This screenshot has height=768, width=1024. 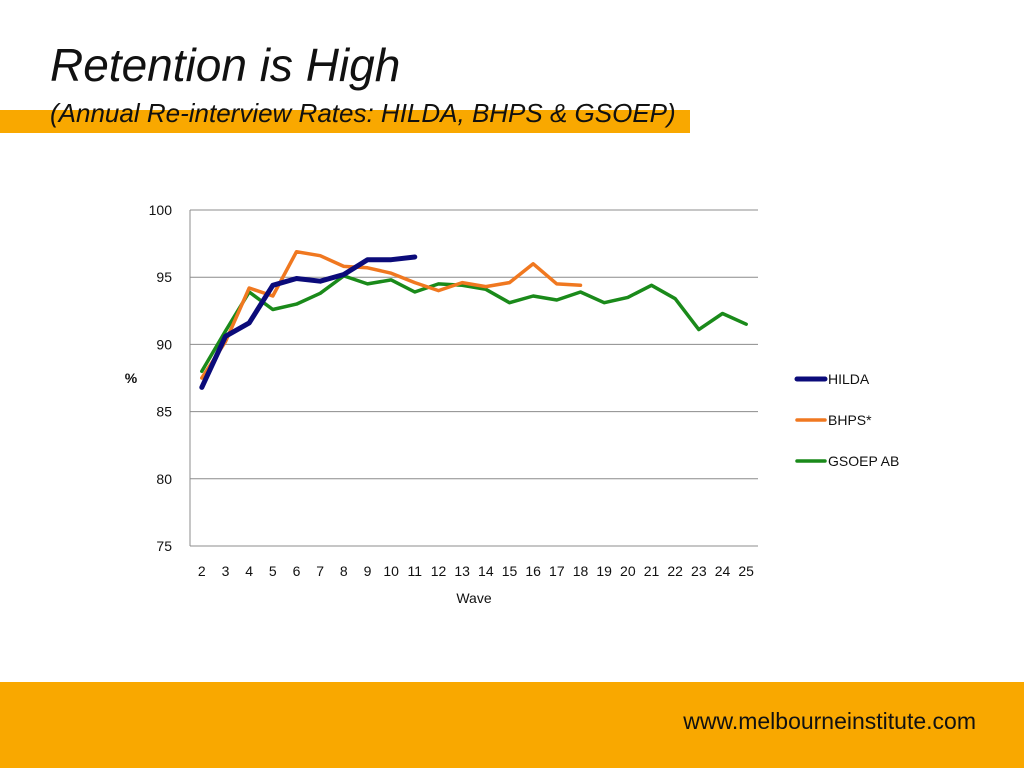 I want to click on x-tick-label: 20, so click(x=628, y=571).